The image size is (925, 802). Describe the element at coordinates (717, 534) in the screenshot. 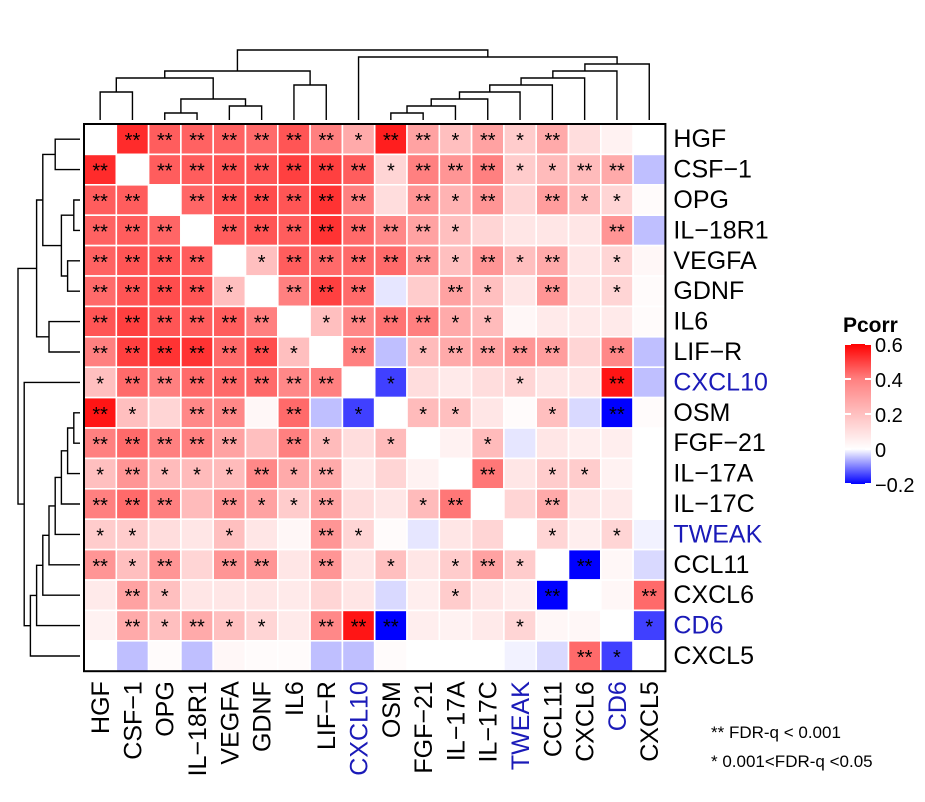

I see `row-label: TWEAK` at that location.